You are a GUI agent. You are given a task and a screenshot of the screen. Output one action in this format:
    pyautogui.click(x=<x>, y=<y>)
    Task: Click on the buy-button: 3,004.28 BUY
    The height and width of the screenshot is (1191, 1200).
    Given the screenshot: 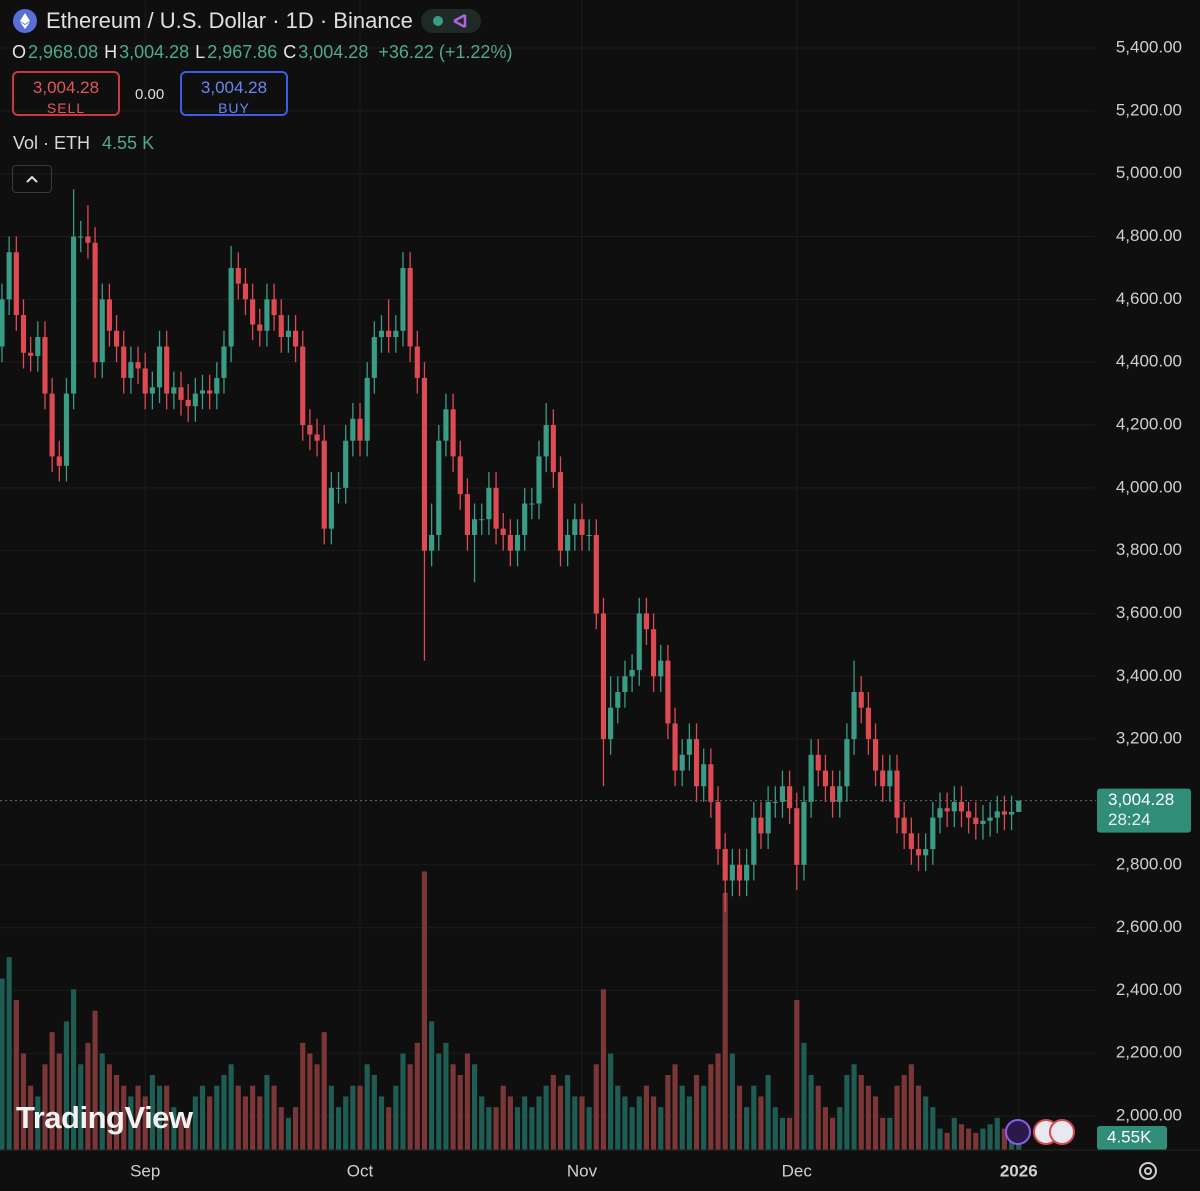 What is the action you would take?
    pyautogui.click(x=234, y=93)
    